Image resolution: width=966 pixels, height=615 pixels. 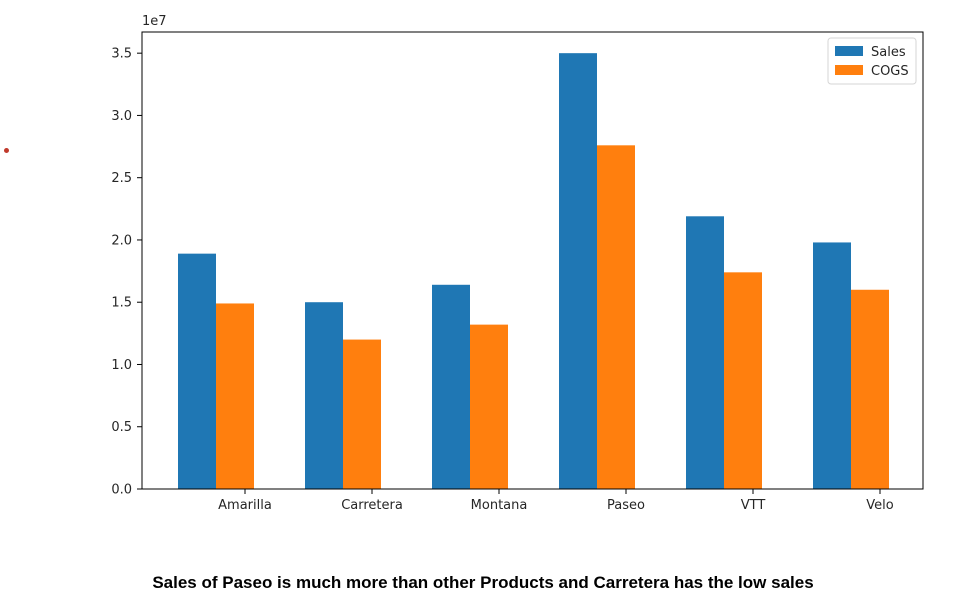 I want to click on bar-cogs-vtt, so click(x=743, y=380).